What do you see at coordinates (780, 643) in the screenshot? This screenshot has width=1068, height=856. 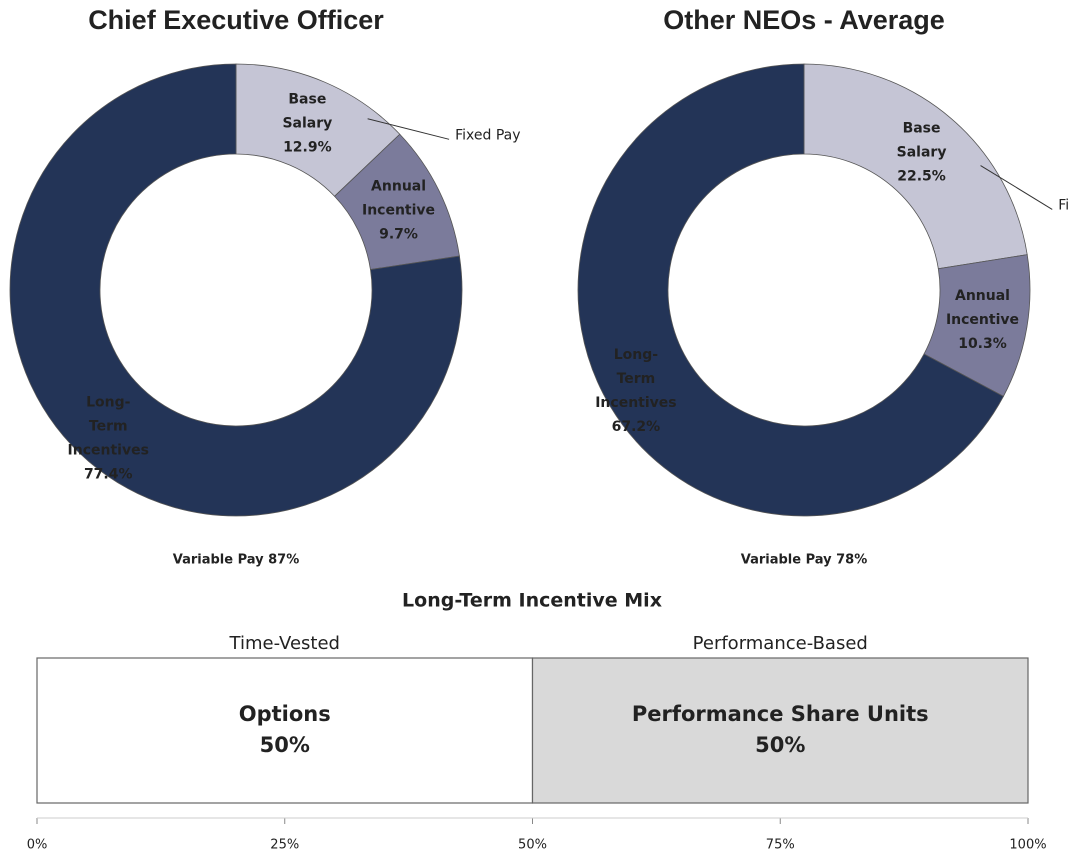 I see `group-label: Performance-Based` at bounding box center [780, 643].